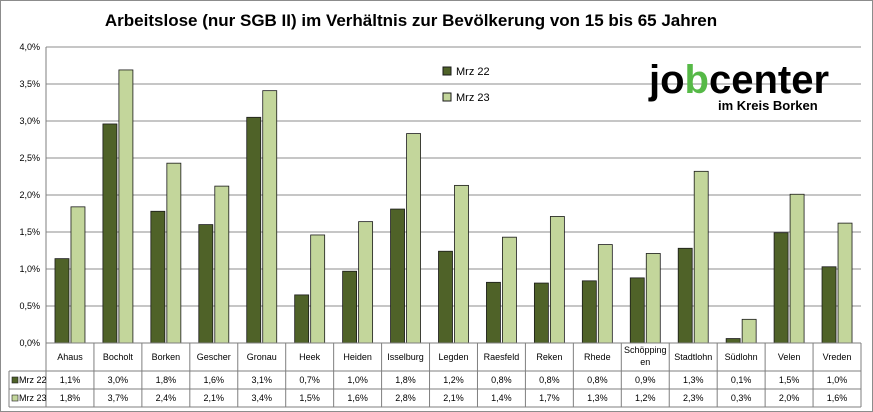 The width and height of the screenshot is (873, 412). What do you see at coordinates (645, 380) in the screenshot?
I see `table-cell: 0,9%` at bounding box center [645, 380].